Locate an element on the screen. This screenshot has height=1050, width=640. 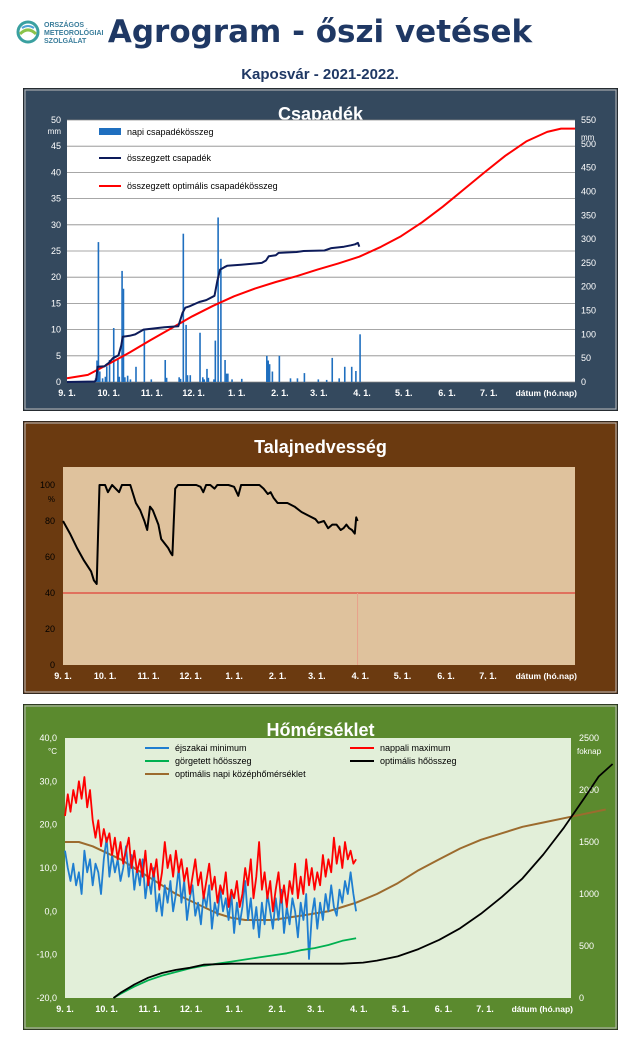
y-tick-label-left: 0,0 is located at coordinates (50, 911).